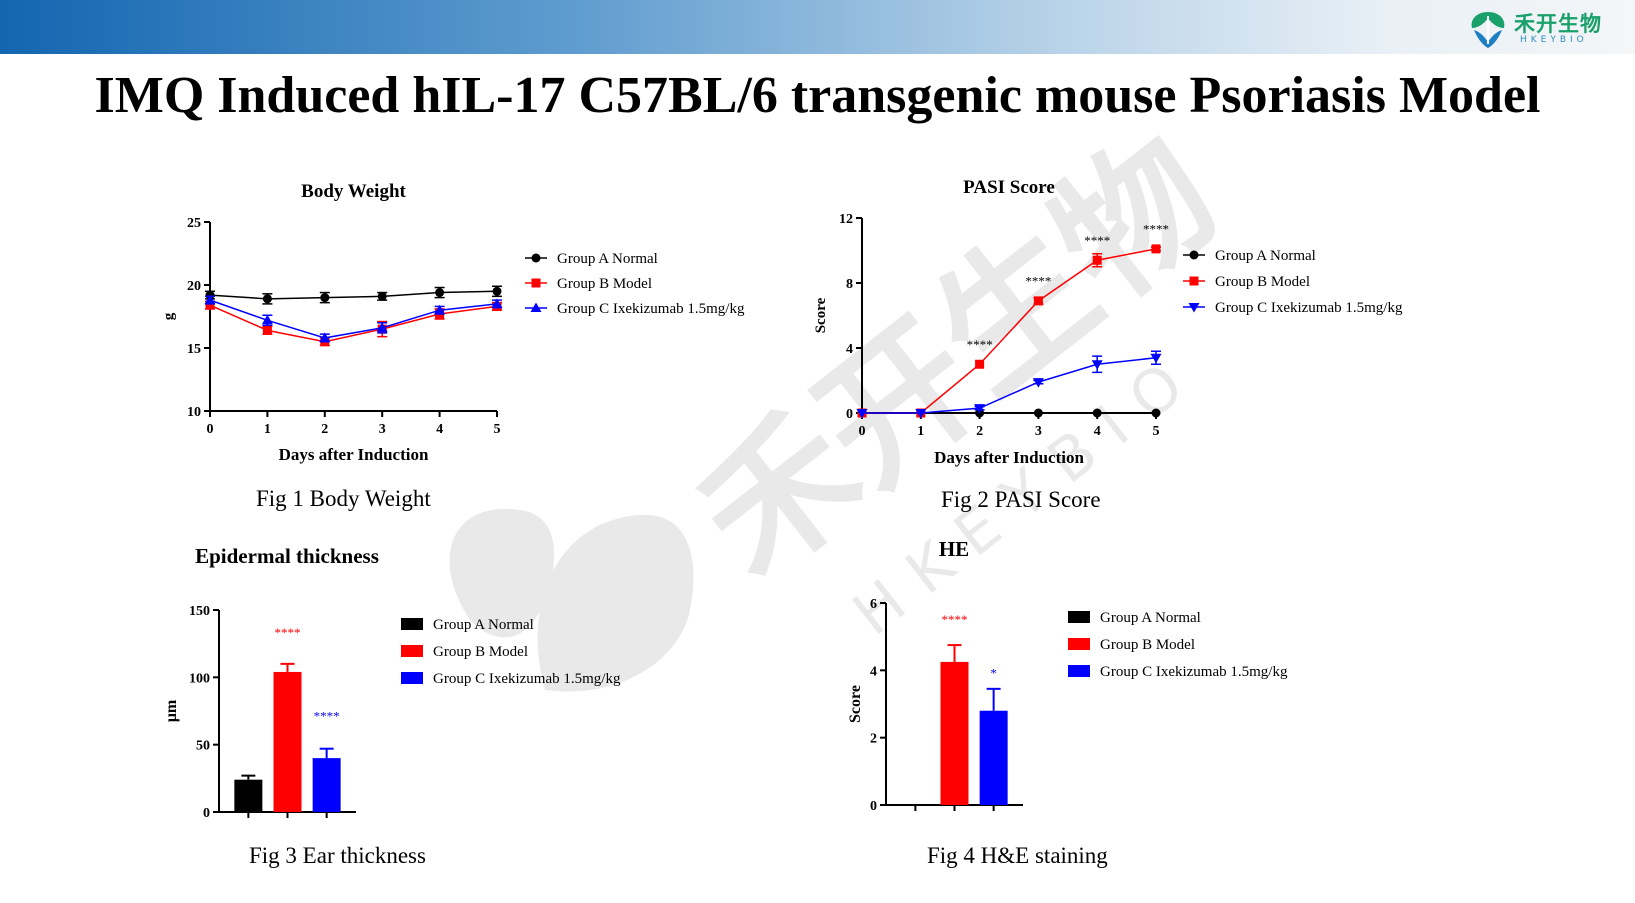 The image size is (1635, 903). I want to click on chart2-y-tick-label: 4, so click(849, 349).